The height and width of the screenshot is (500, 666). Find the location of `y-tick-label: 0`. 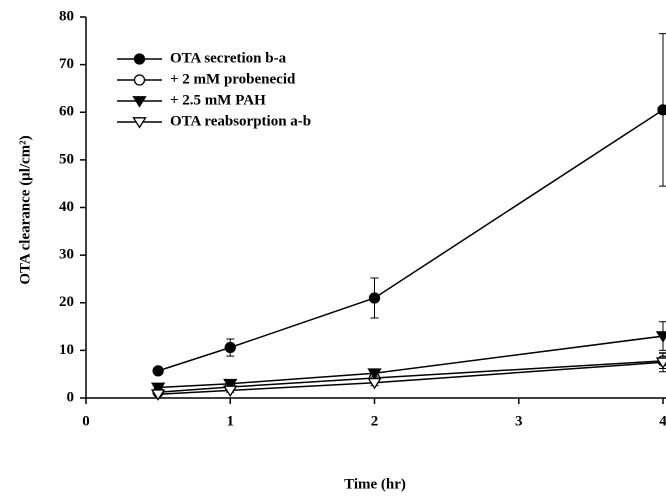

y-tick-label: 0 is located at coordinates (71, 397).